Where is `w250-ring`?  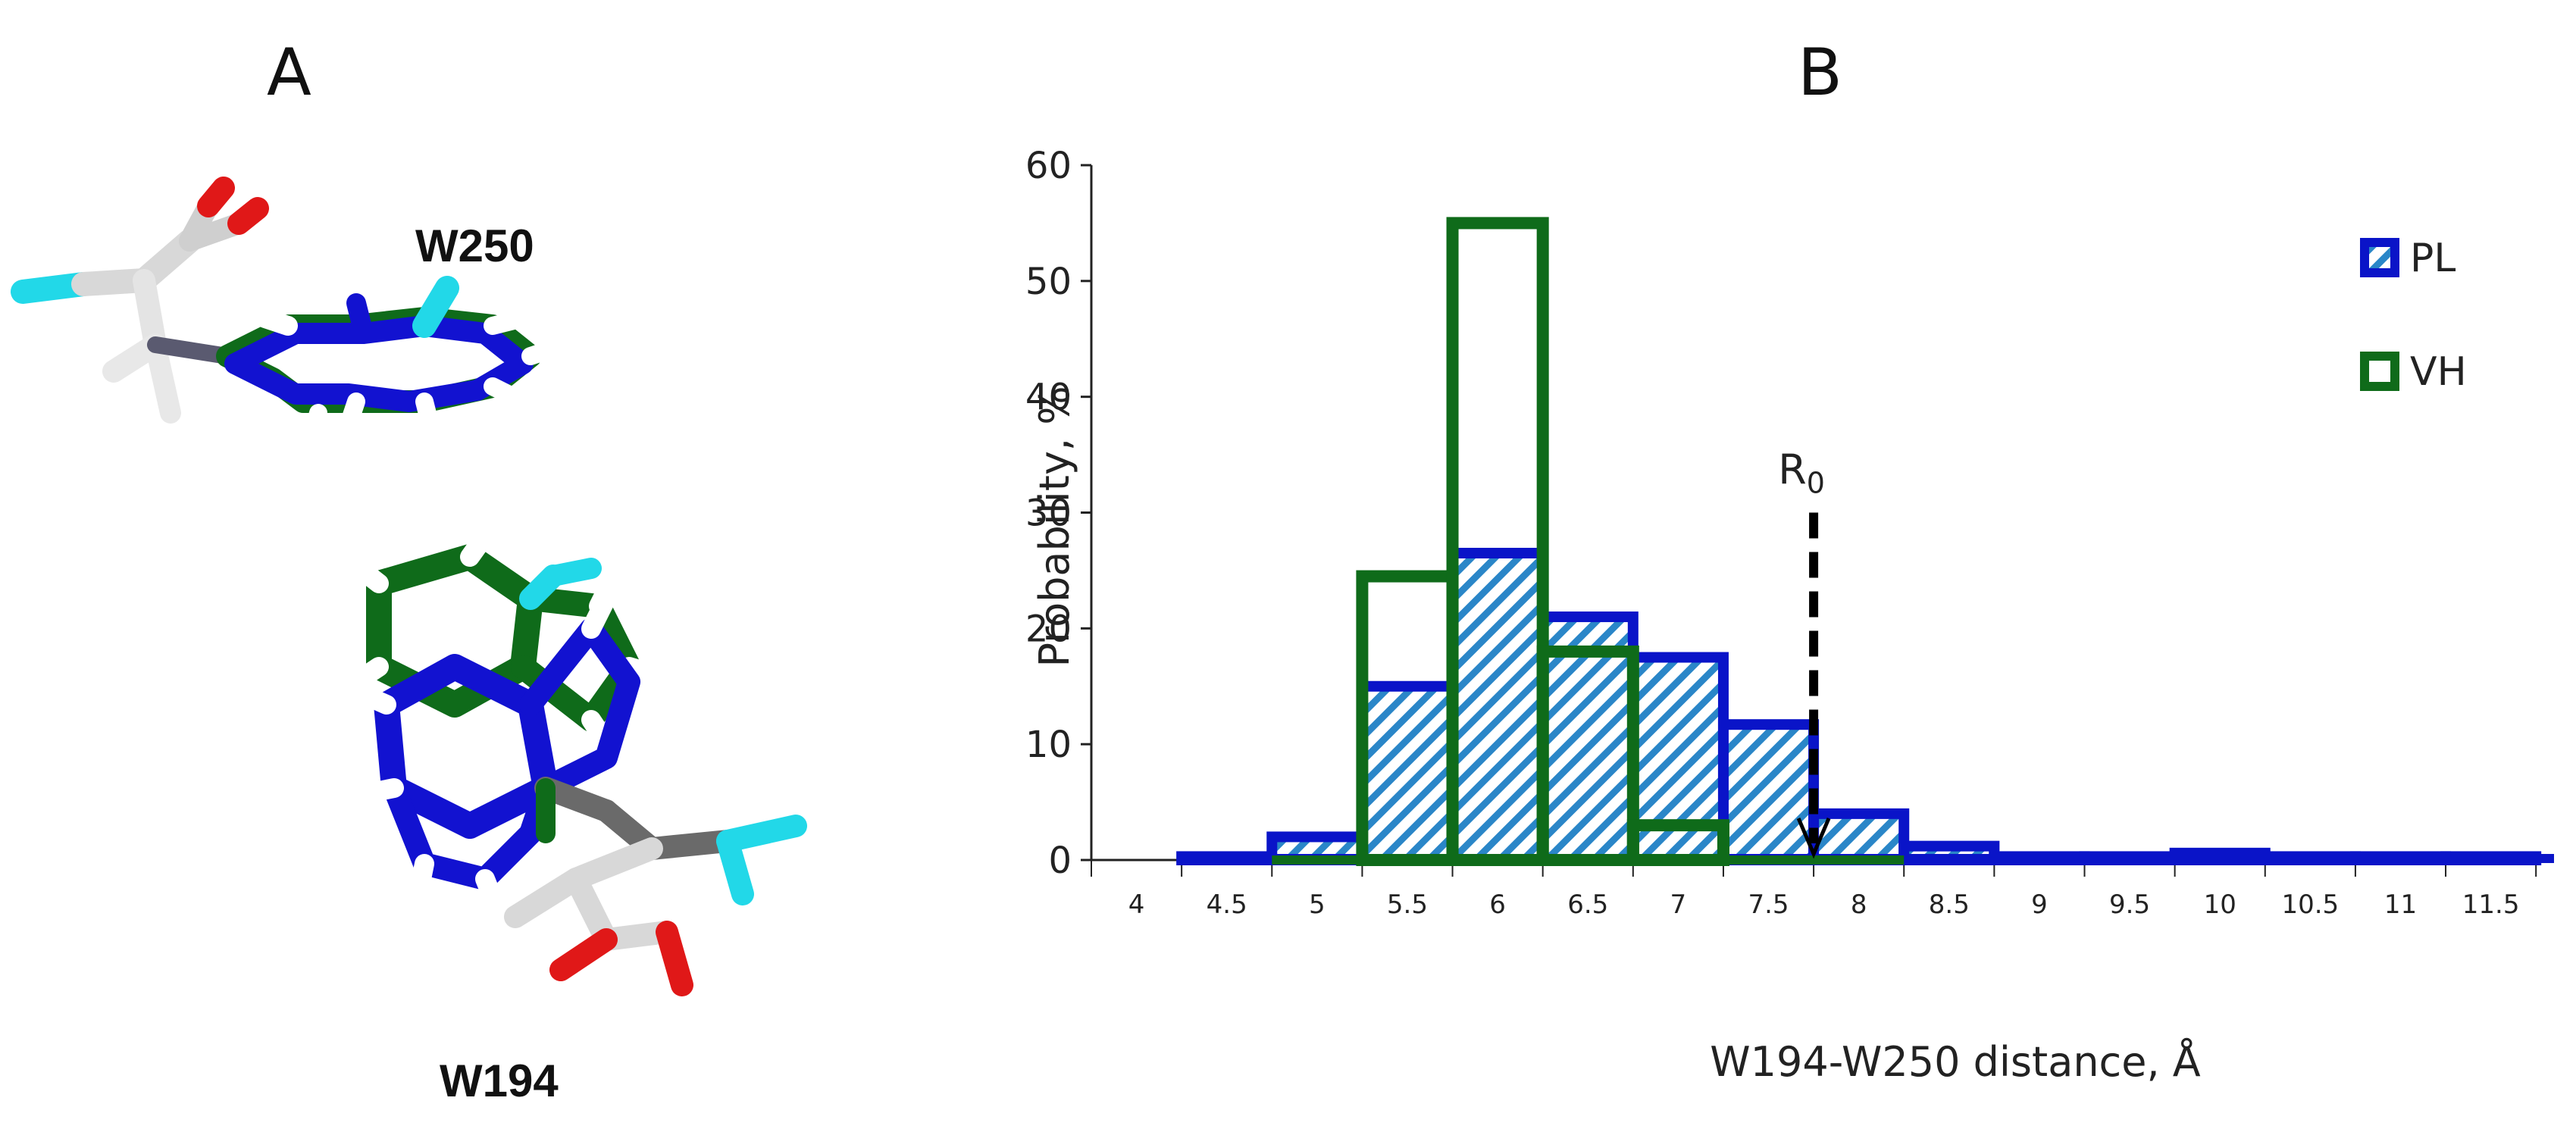
w250-ring is located at coordinates (389, 363).